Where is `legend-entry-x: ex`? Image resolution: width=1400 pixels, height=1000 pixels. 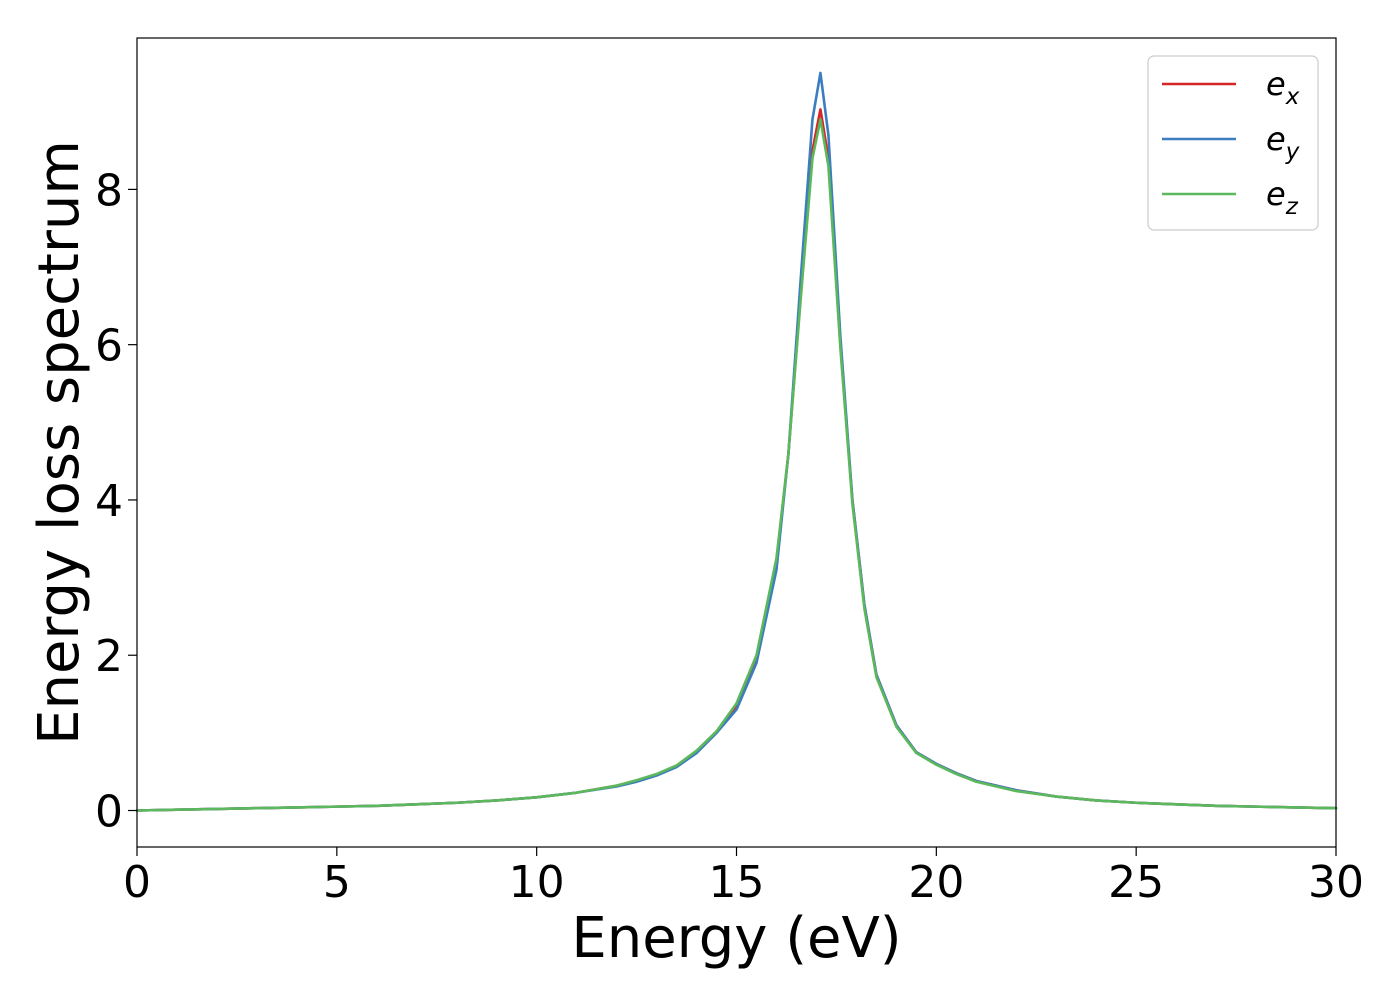 legend-entry-x: ex is located at coordinates (1283, 87).